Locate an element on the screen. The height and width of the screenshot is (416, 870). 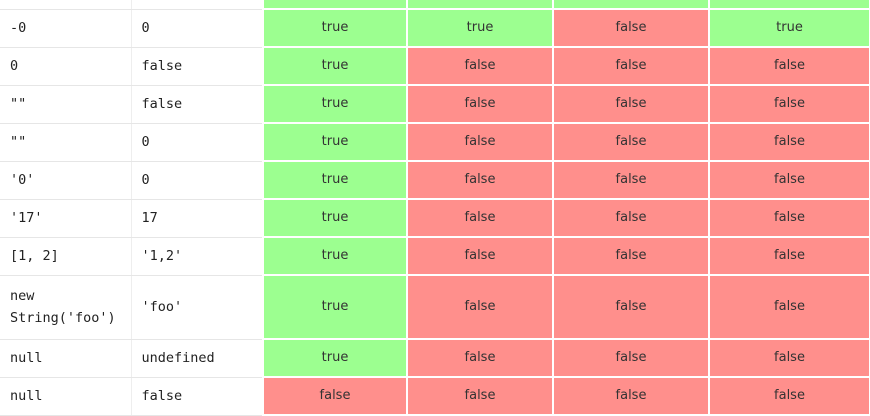
result-cell-loose-equality: false is located at coordinates (335, 396).